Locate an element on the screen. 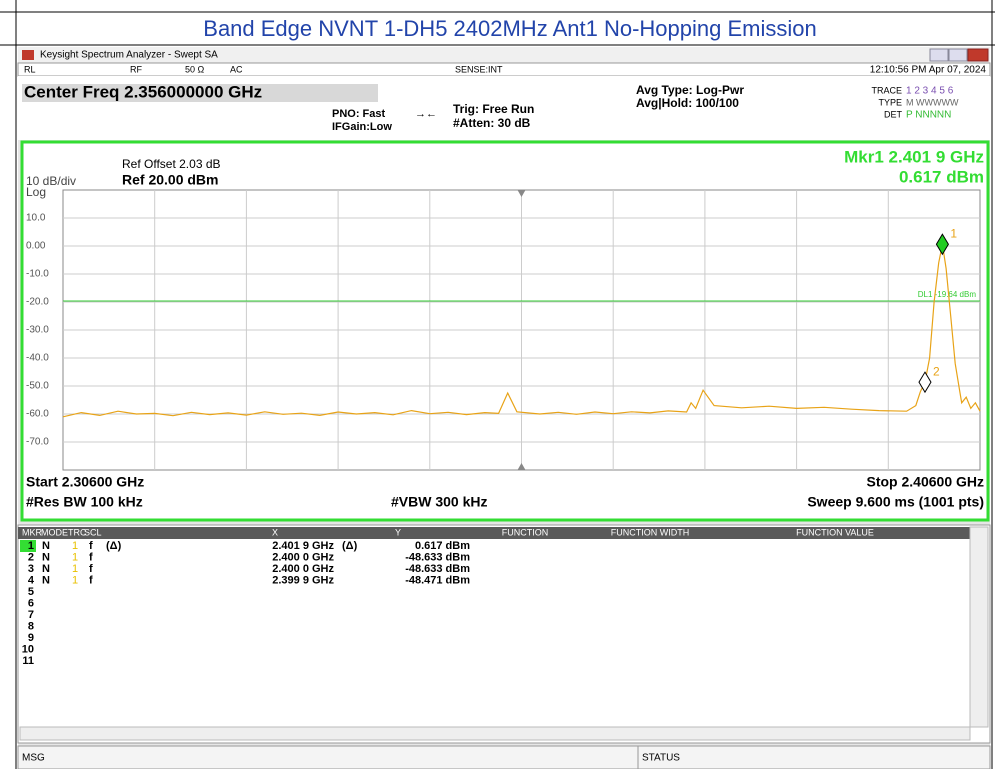  pno: PNO: Fast is located at coordinates (359, 114).